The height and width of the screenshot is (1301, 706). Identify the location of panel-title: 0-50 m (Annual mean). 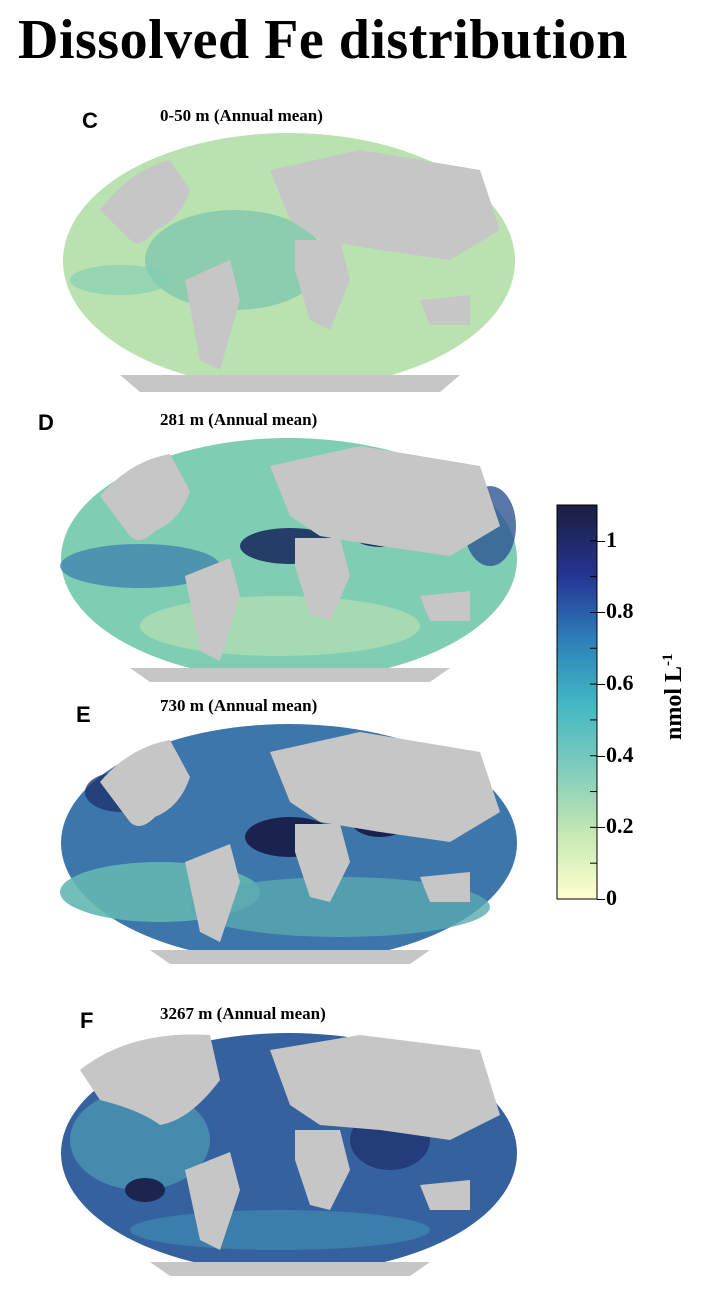
(241, 115).